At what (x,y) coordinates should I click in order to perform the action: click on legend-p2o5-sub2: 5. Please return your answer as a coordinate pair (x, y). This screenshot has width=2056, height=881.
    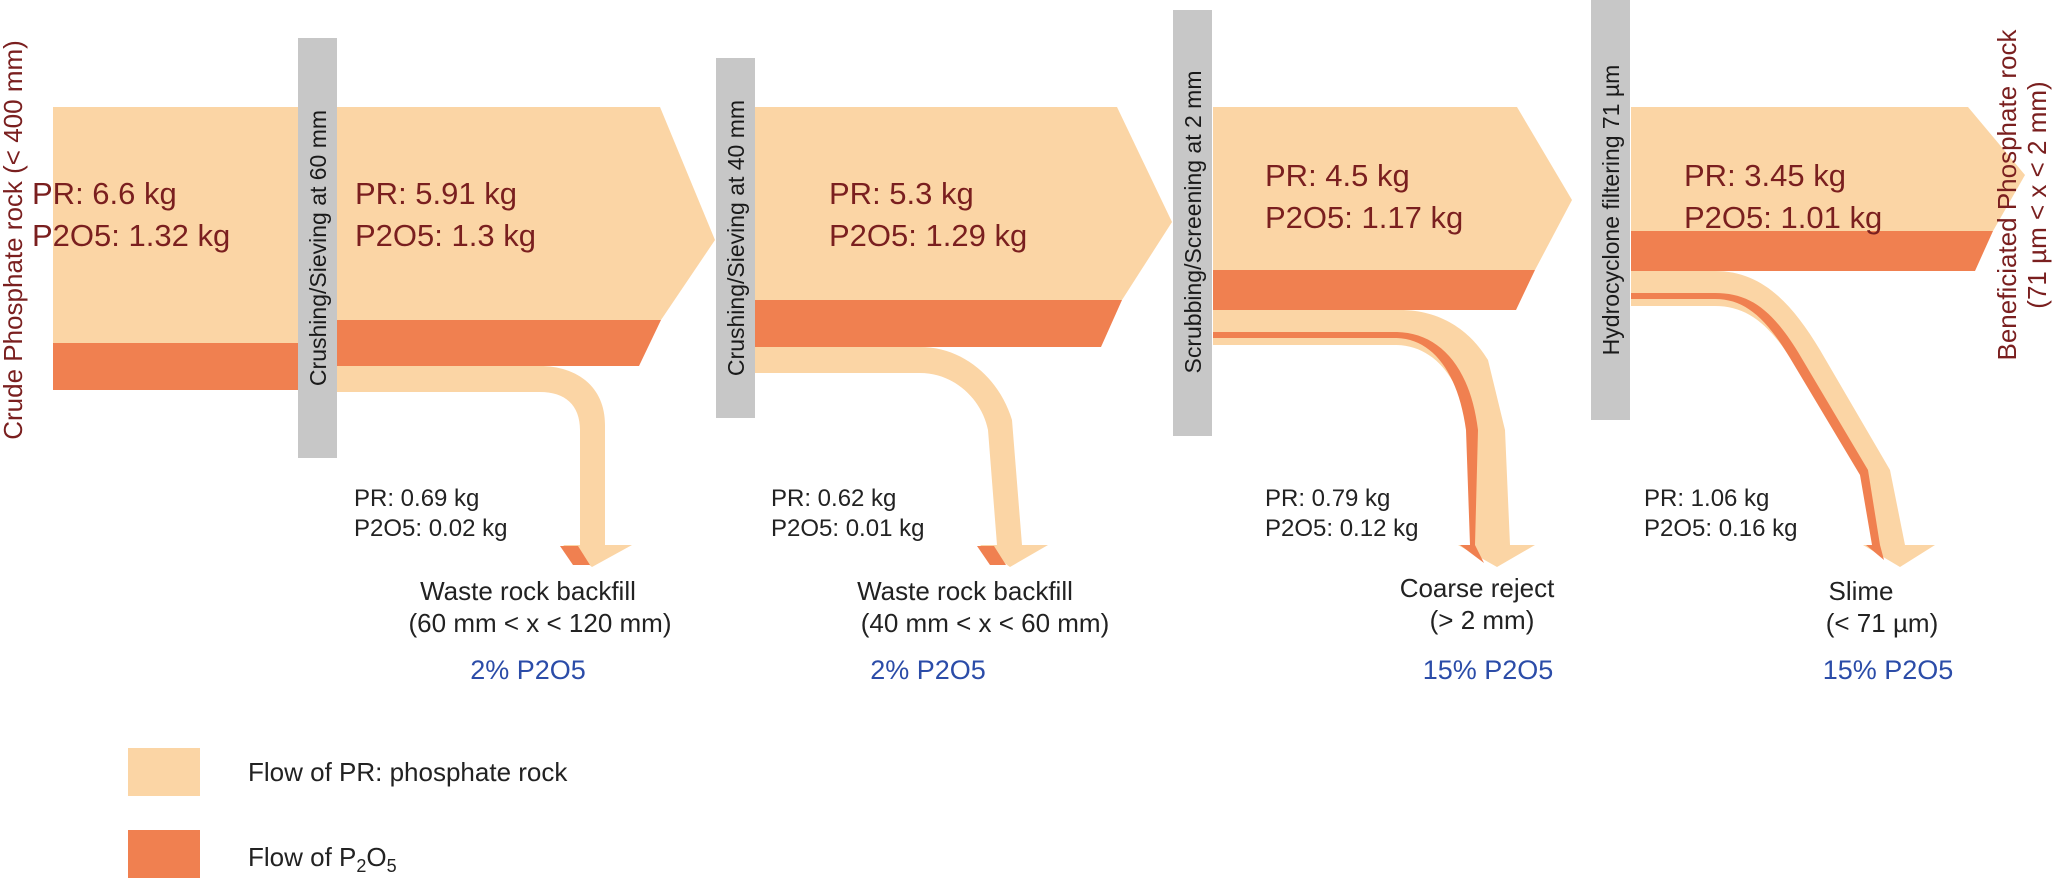
    Looking at the image, I should click on (392, 866).